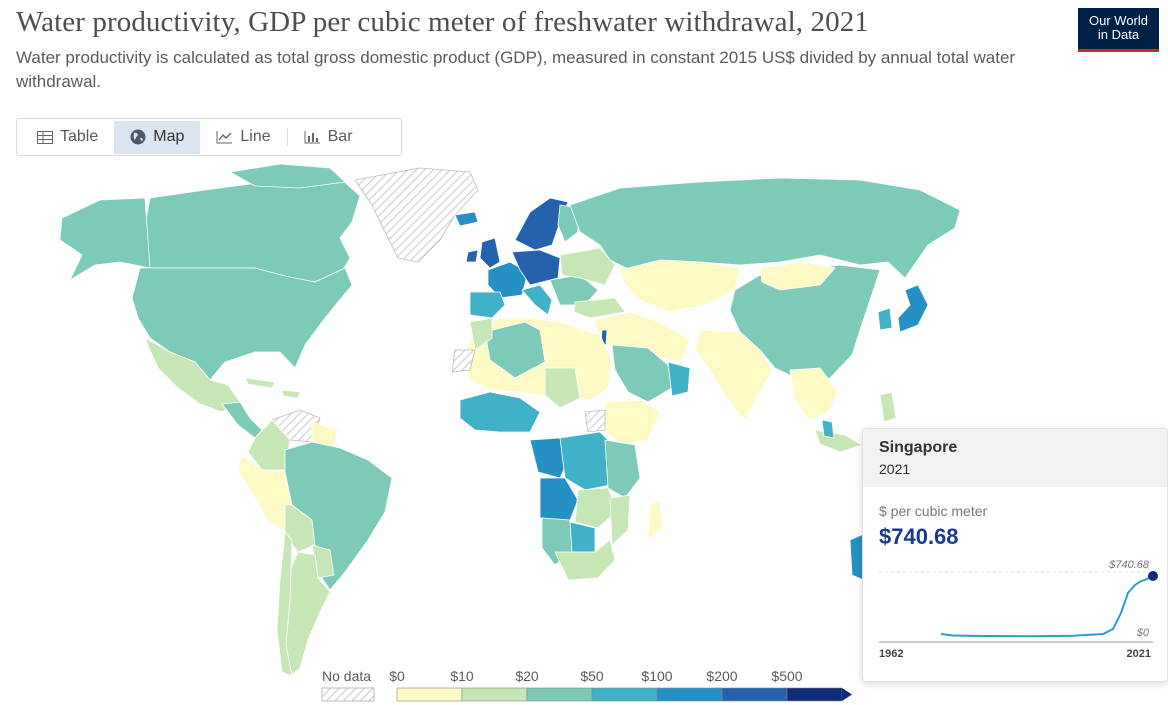 The width and height of the screenshot is (1168, 705). I want to click on region-malaysia, so click(828, 429).